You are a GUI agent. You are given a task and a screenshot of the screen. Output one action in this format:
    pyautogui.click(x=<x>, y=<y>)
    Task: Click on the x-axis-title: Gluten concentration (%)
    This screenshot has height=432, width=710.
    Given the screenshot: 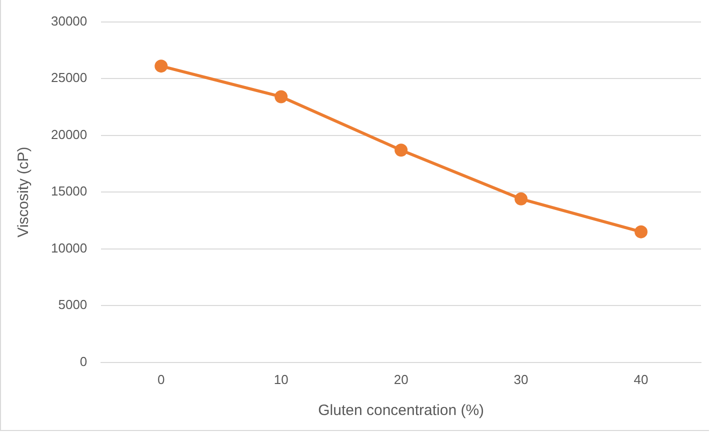 What is the action you would take?
    pyautogui.click(x=401, y=411)
    